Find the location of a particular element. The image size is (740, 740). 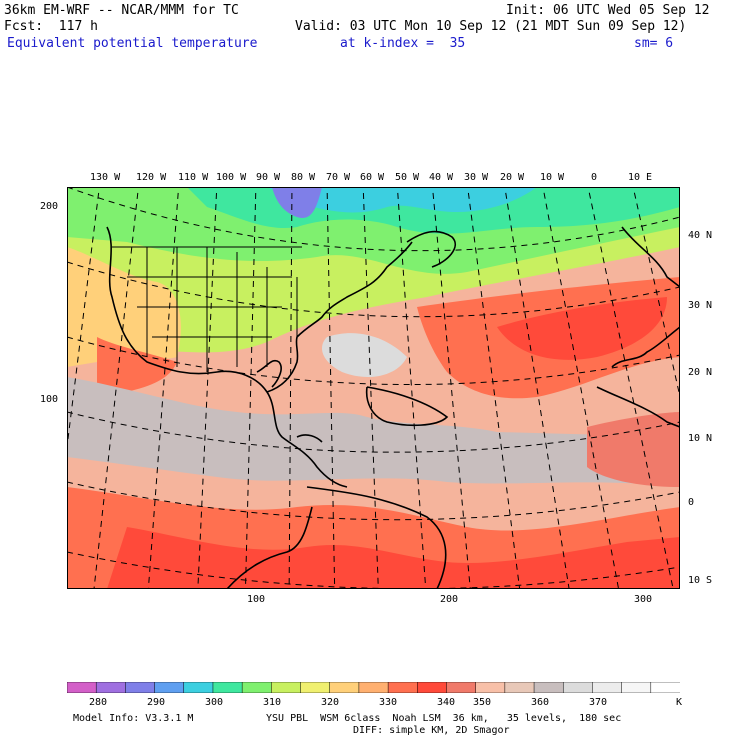

lon-label: 40 W is located at coordinates (441, 177).